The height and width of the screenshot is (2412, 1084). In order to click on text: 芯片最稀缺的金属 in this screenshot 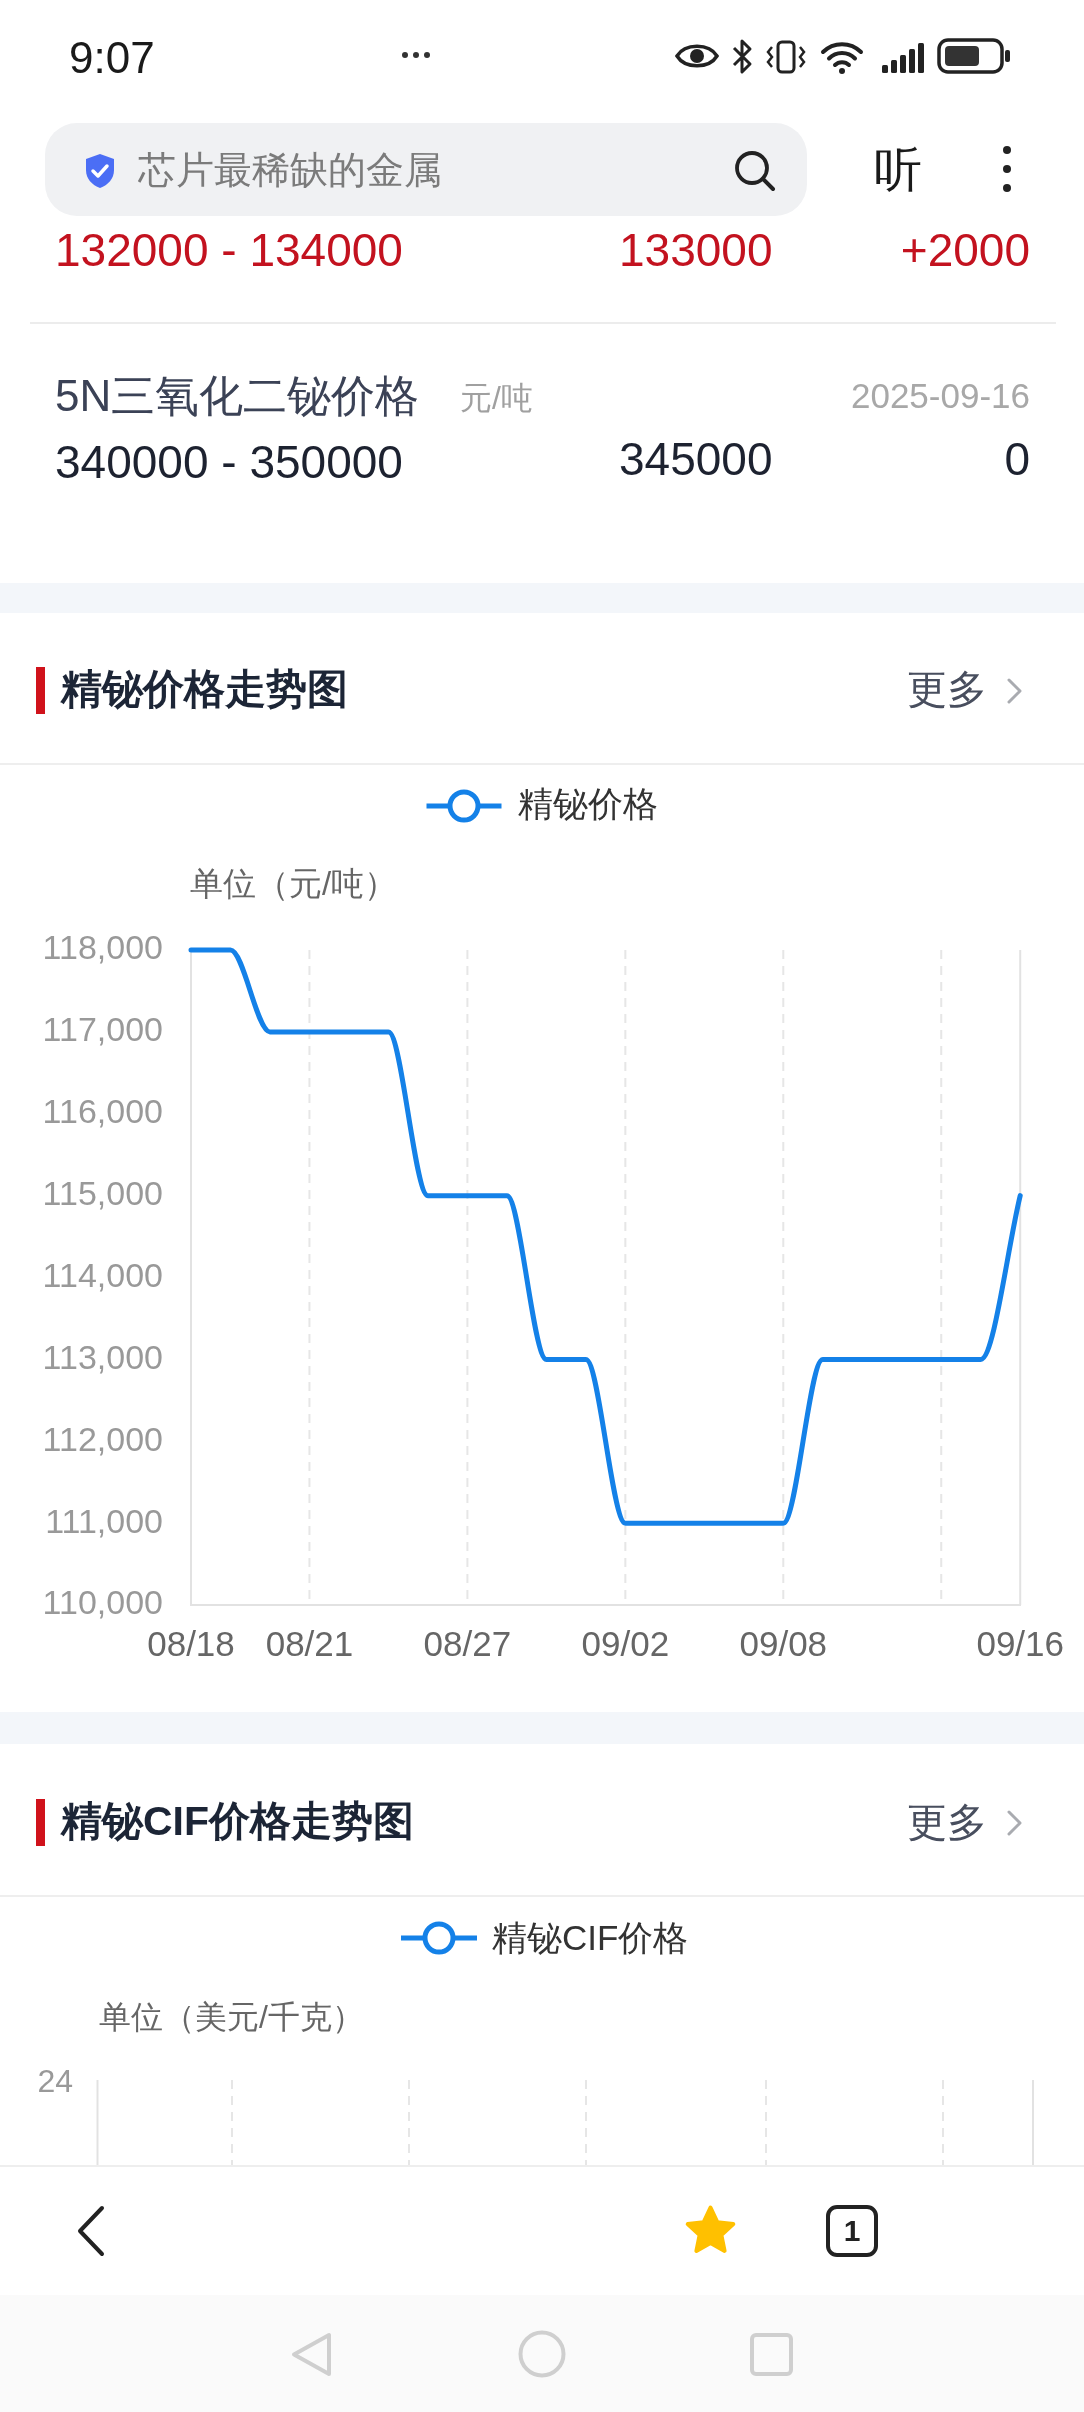, I will do `click(290, 171)`.